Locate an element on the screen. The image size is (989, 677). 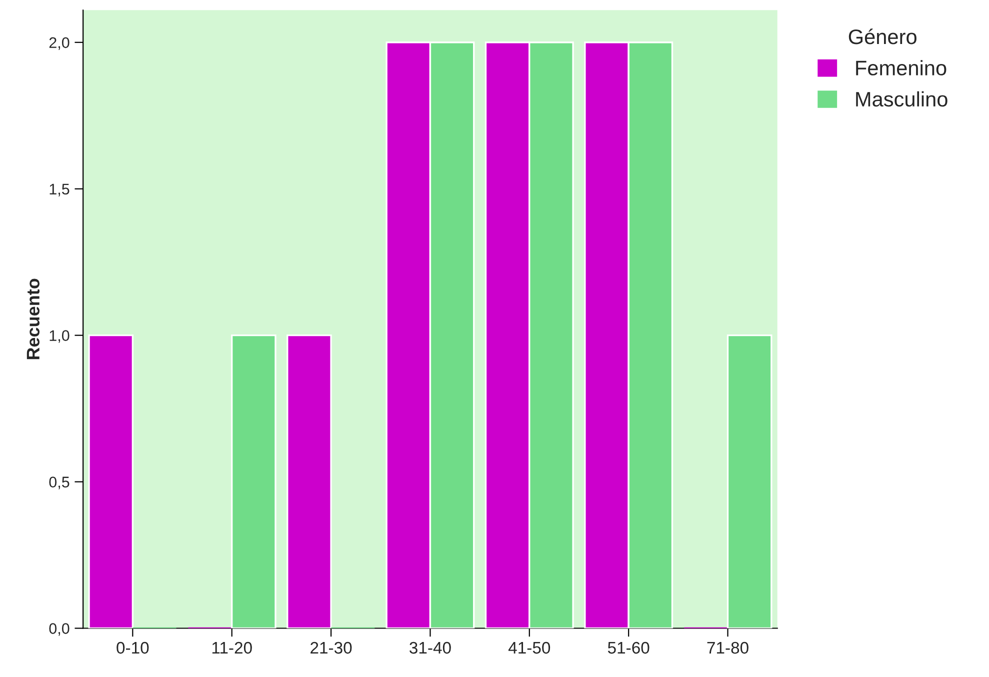
x-tick-label: 21-30 is located at coordinates (331, 648).